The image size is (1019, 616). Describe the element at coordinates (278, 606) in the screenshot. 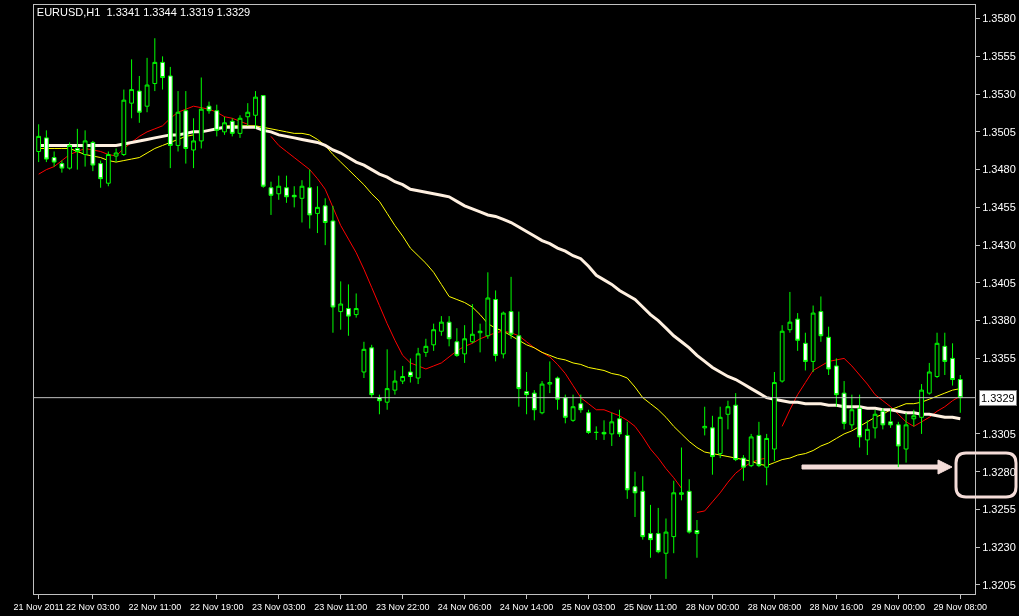

I see `x-tick-label: 23 Nov 03:00` at that location.